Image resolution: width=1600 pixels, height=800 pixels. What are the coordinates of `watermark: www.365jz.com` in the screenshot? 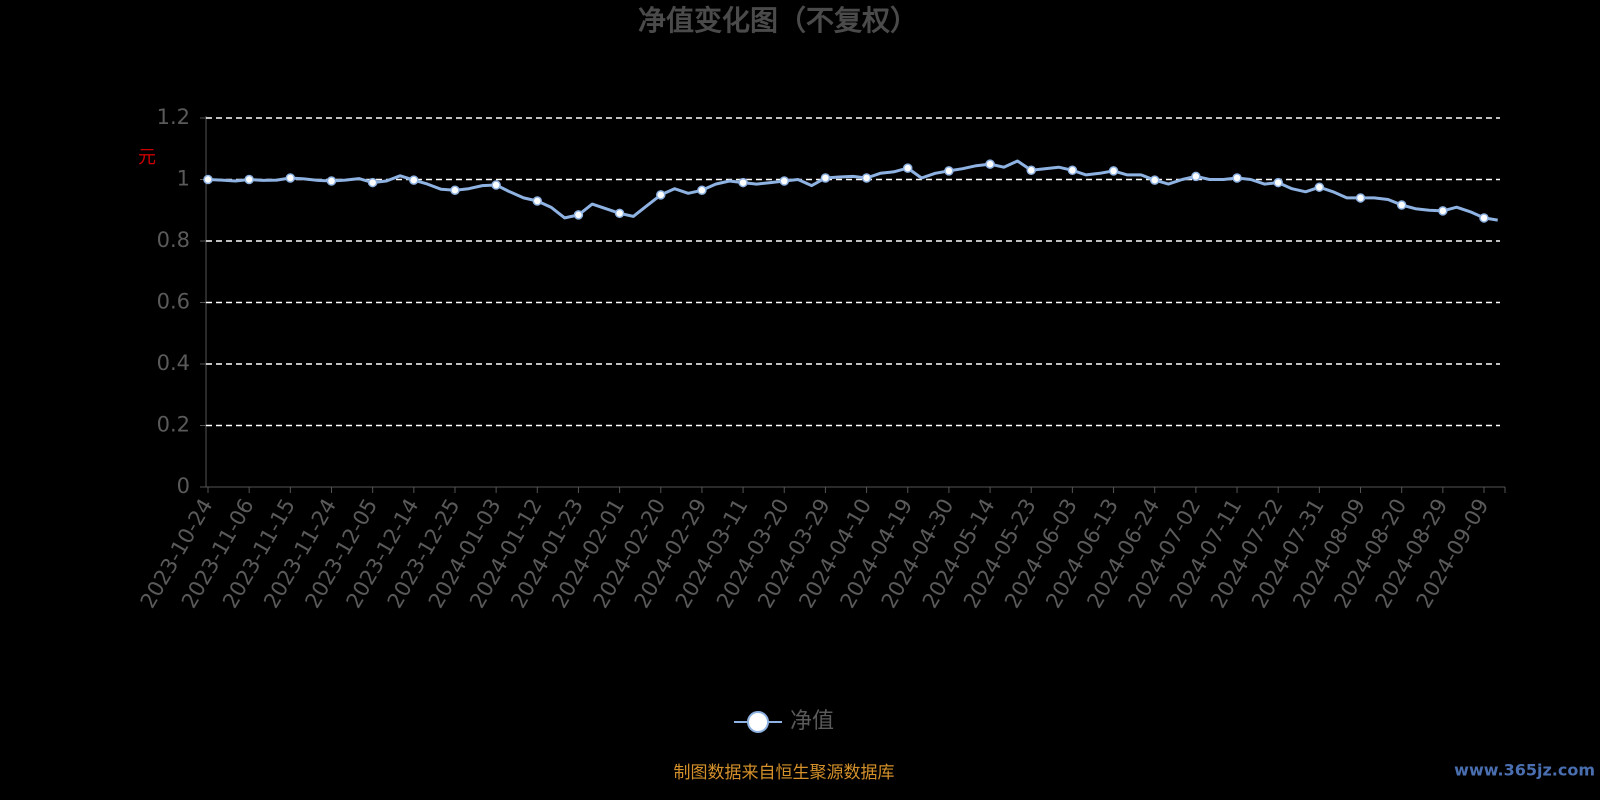 It's located at (1524, 770).